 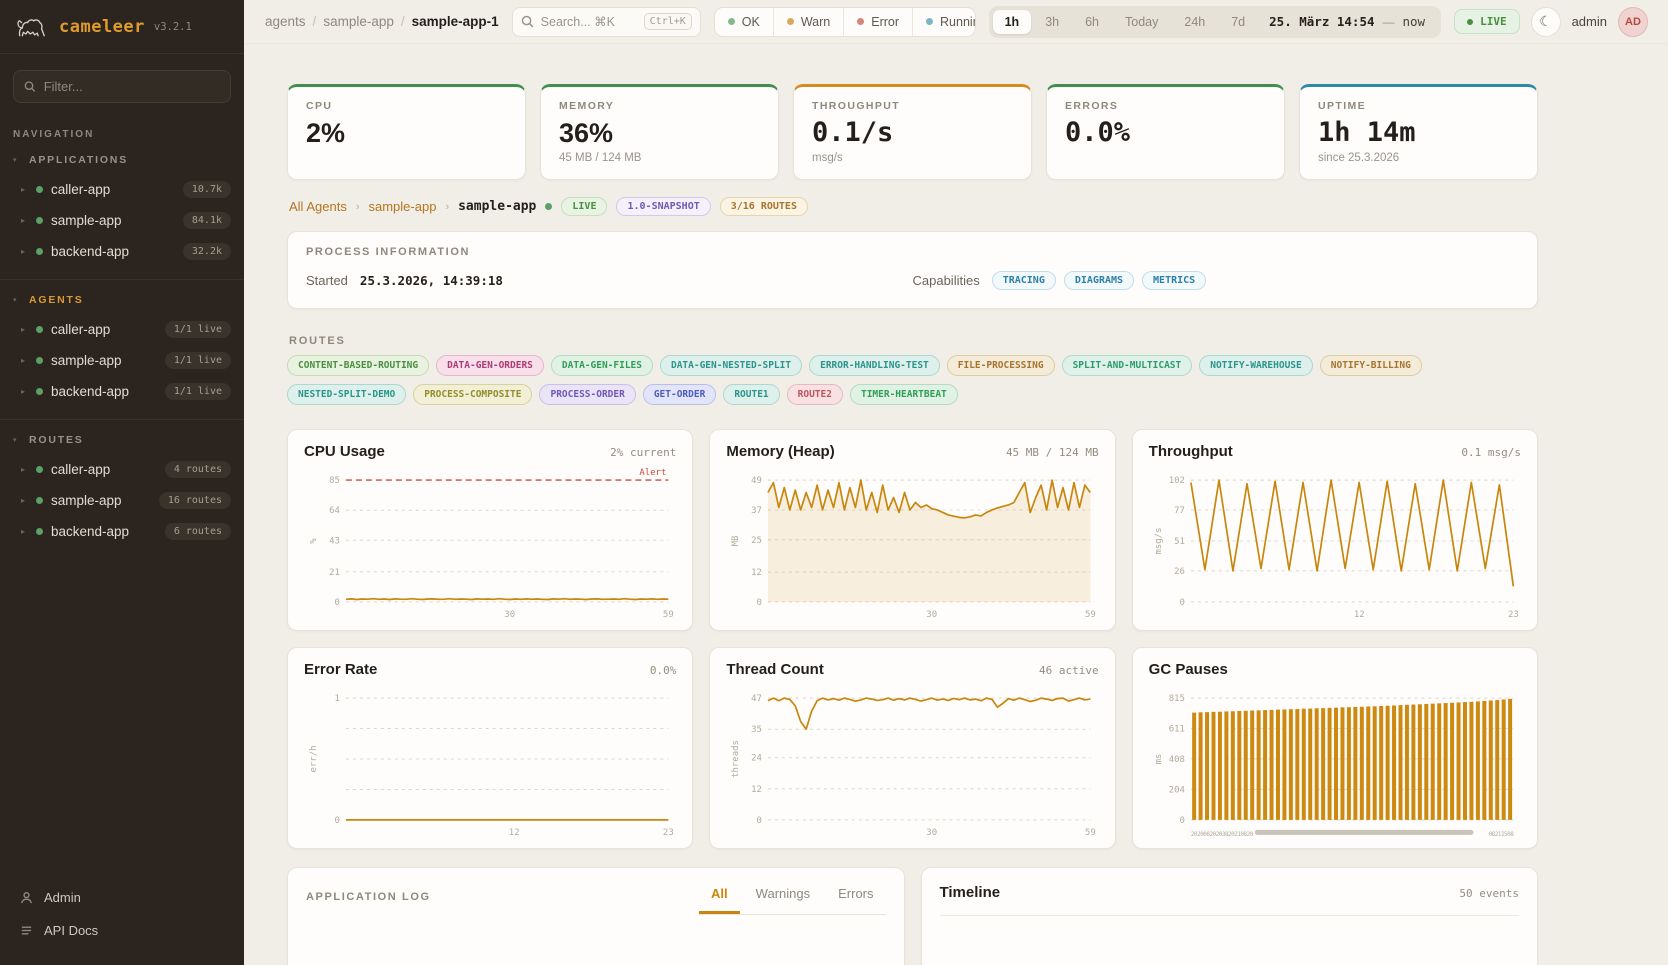 What do you see at coordinates (587, 395) in the screenshot?
I see `route-chip-process-order: PROCESS-ORDER` at bounding box center [587, 395].